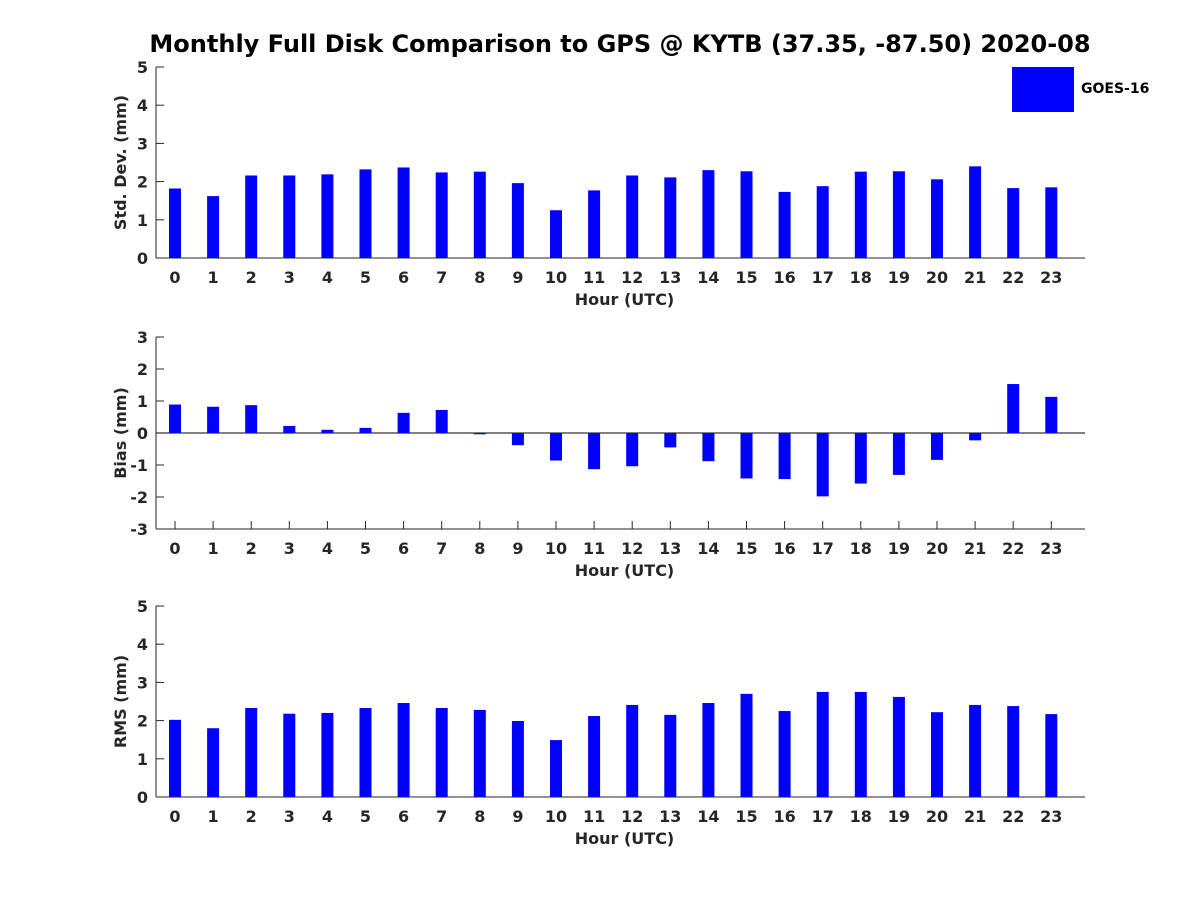 Image resolution: width=1200 pixels, height=900 pixels. I want to click on x-tick-label: 21, so click(975, 548).